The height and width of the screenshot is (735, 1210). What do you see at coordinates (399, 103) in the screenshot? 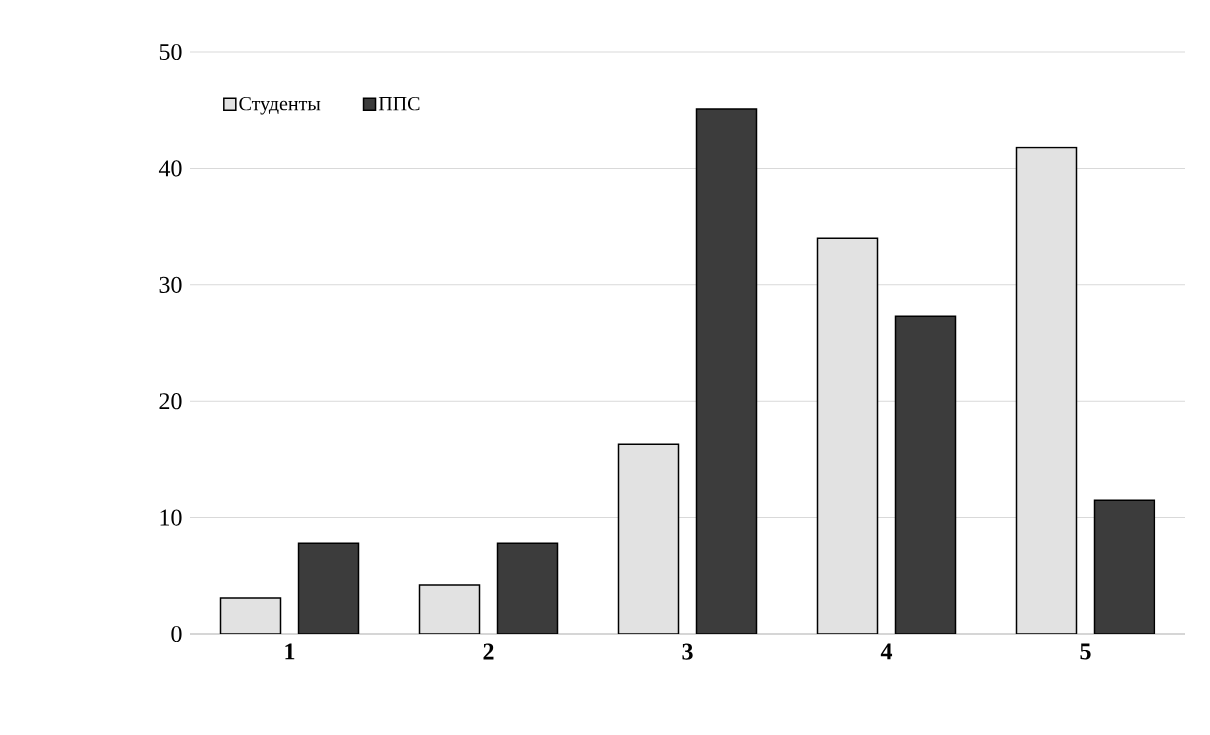
I see `legend-label: ППС` at bounding box center [399, 103].